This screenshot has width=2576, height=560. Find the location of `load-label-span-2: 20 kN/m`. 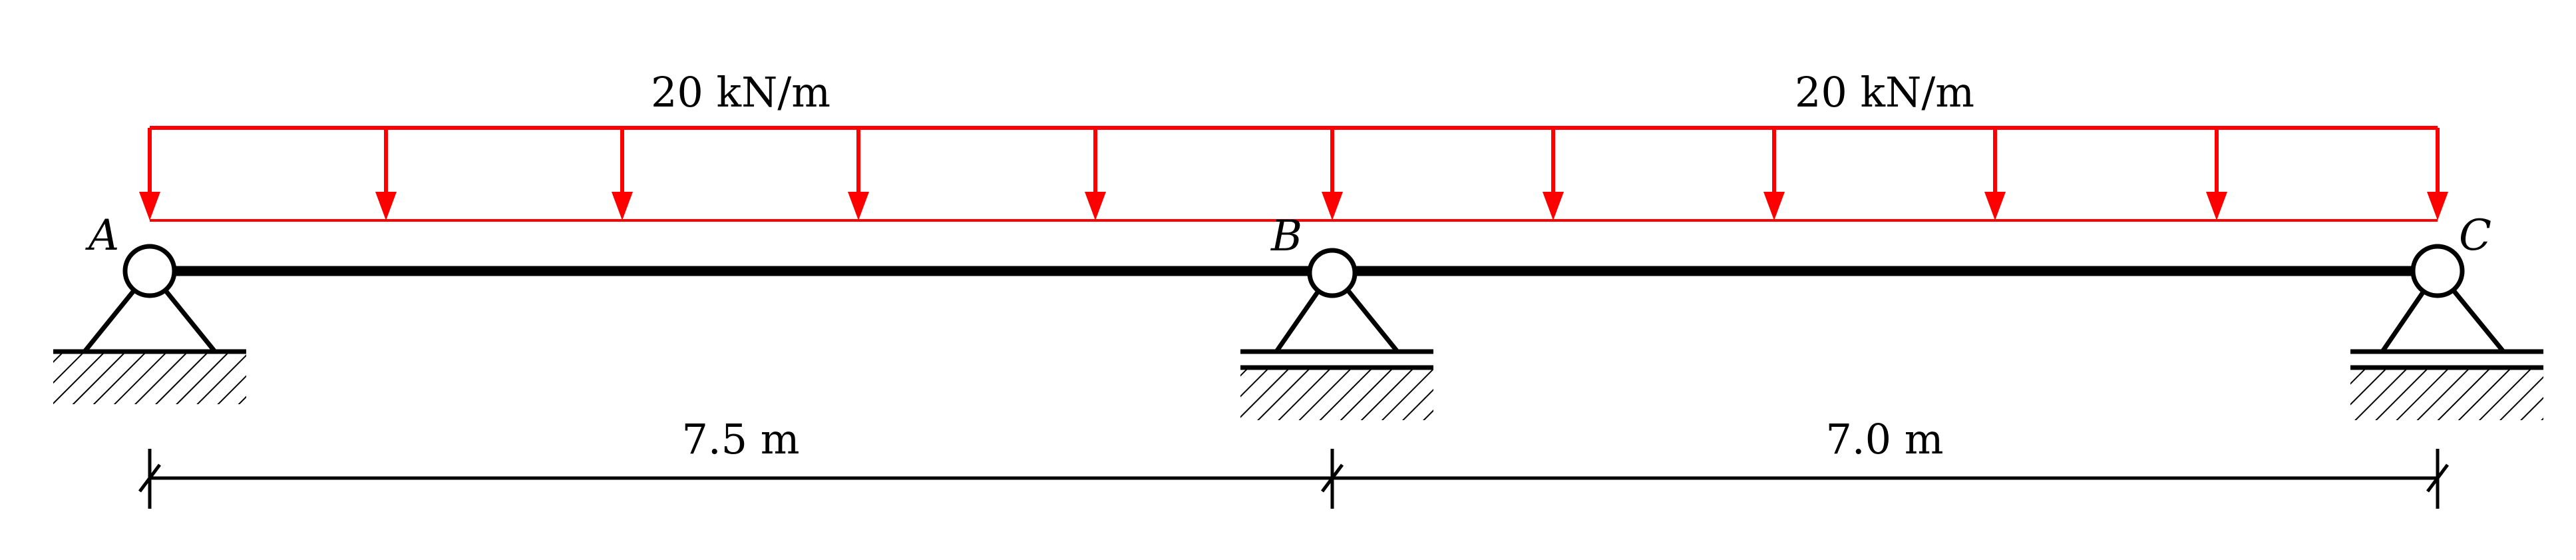

load-label-span-2: 20 kN/m is located at coordinates (1884, 93).